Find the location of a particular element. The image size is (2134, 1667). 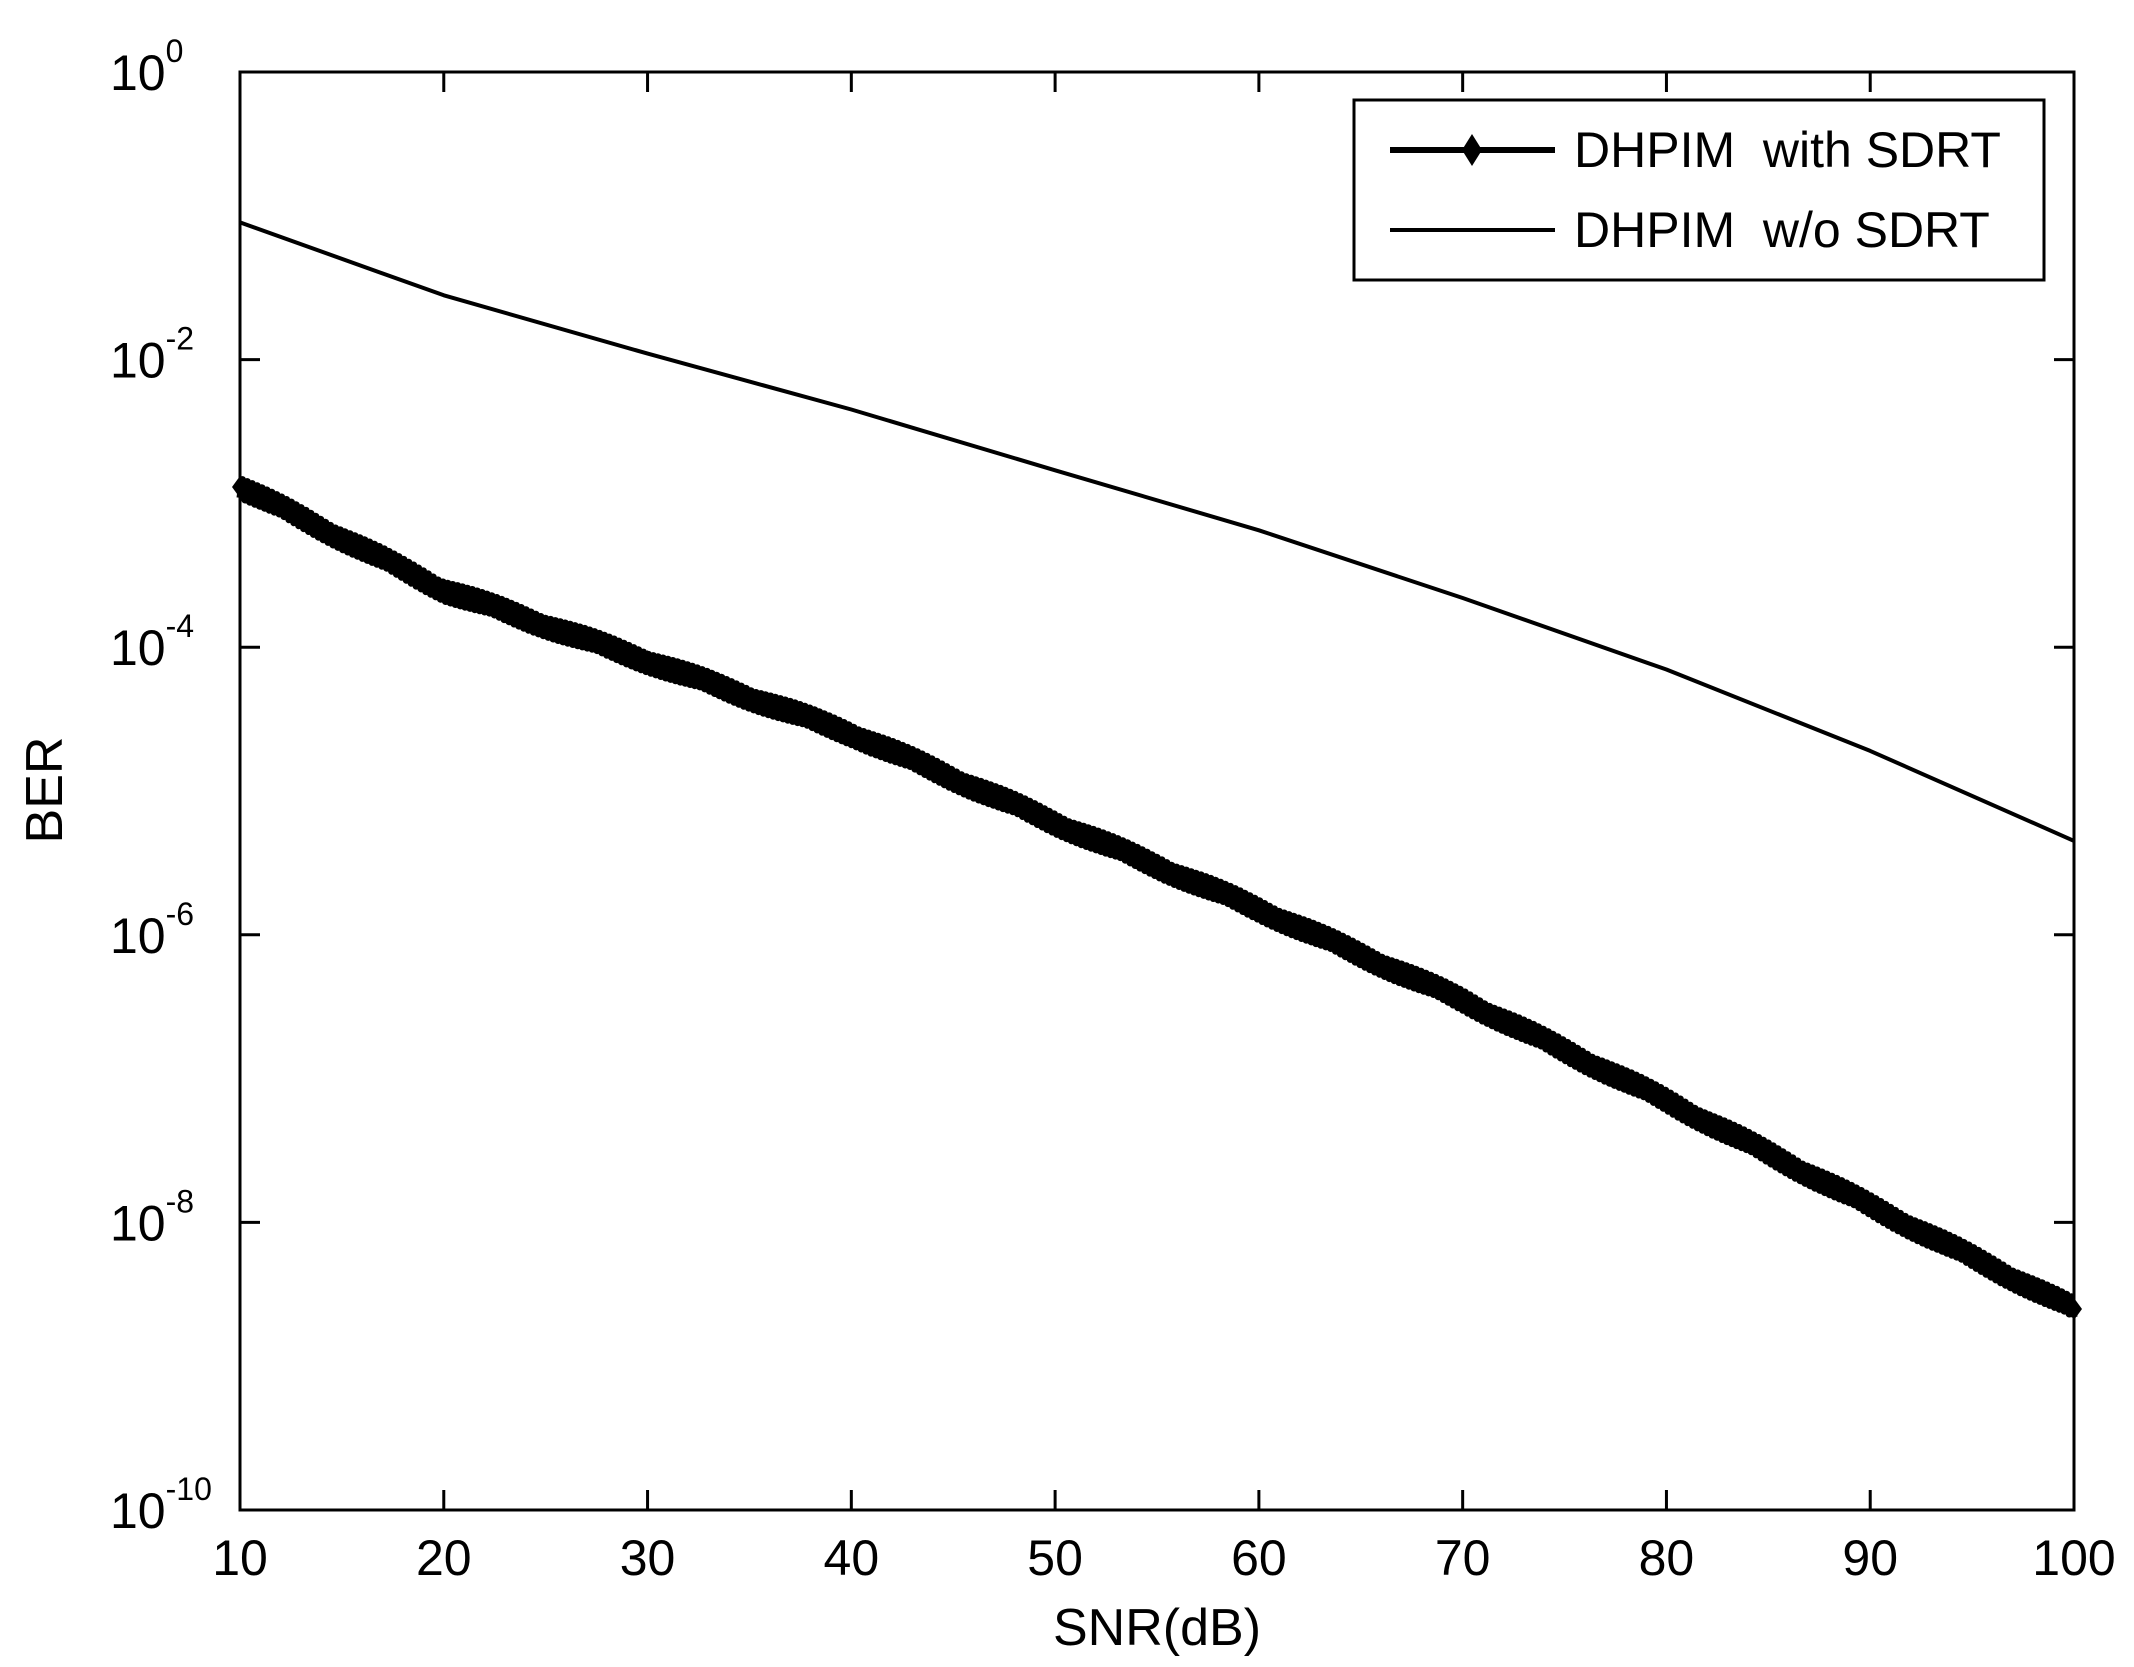

legend-label-without-sdrt: DHPIM w/o SDRT is located at coordinates (1782, 230).